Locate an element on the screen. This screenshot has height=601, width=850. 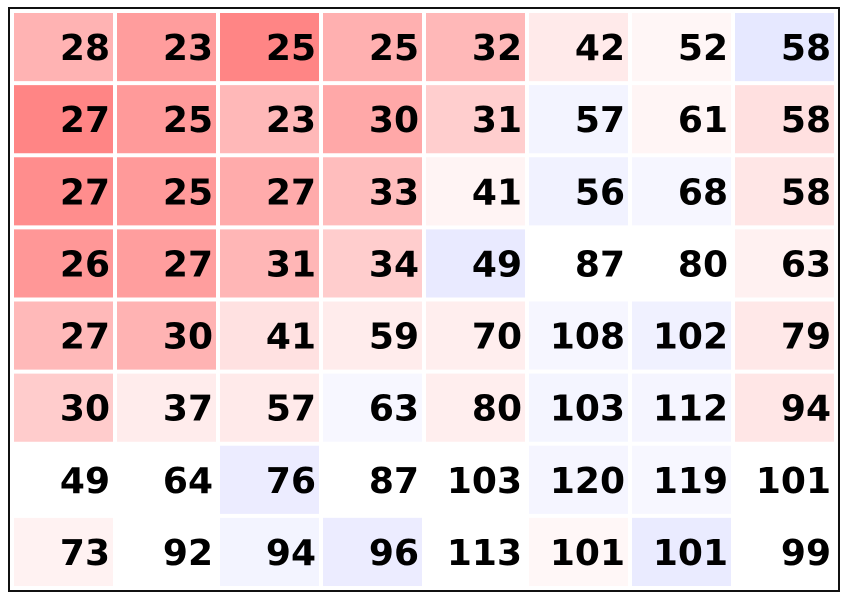
heatmap-cell: 92 is located at coordinates (166, 551).